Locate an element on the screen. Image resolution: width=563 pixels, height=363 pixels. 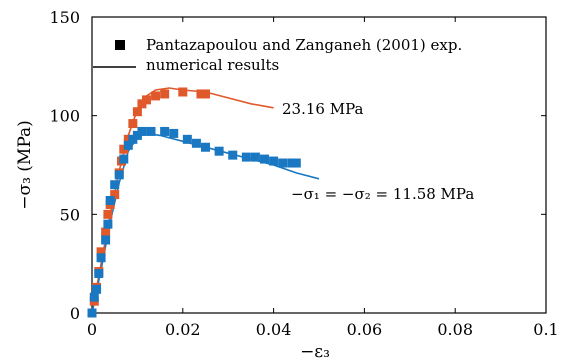
annotation-23mpa: 23.16 MPa is located at coordinates (322, 109).